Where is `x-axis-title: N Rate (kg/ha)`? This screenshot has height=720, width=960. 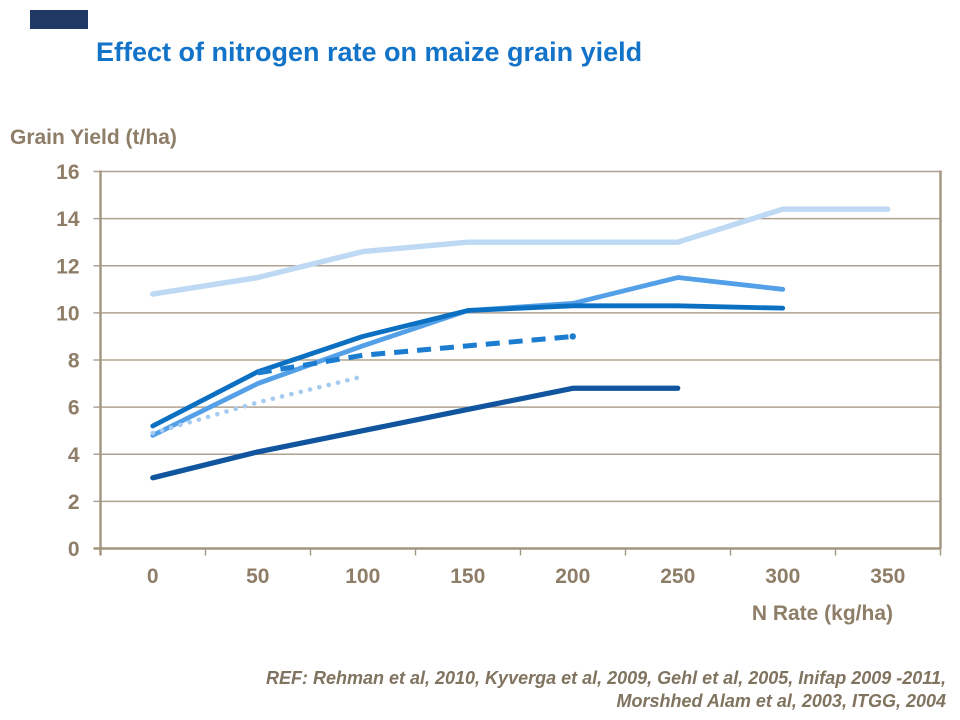 x-axis-title: N Rate (kg/ha) is located at coordinates (822, 613).